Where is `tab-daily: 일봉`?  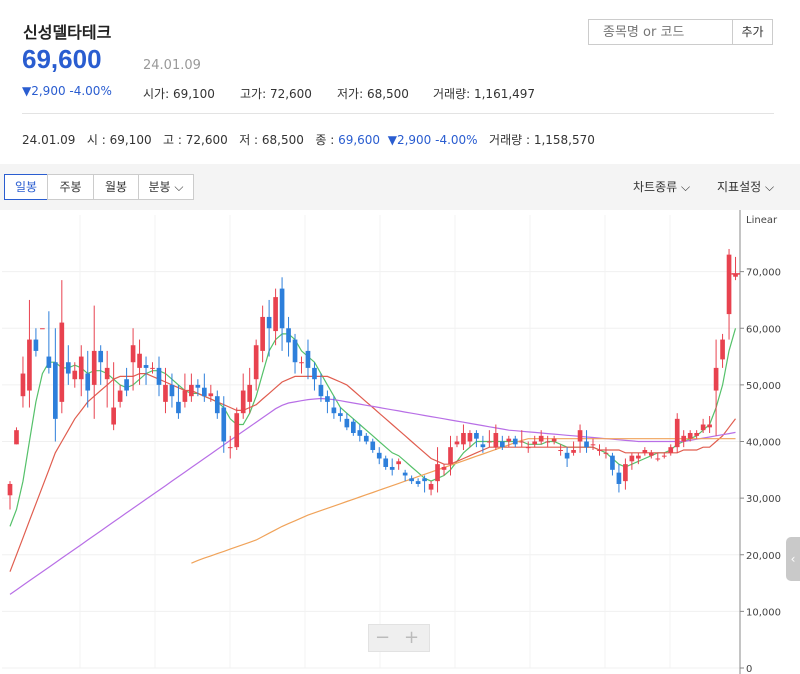
tab-daily: 일봉 is located at coordinates (26, 187).